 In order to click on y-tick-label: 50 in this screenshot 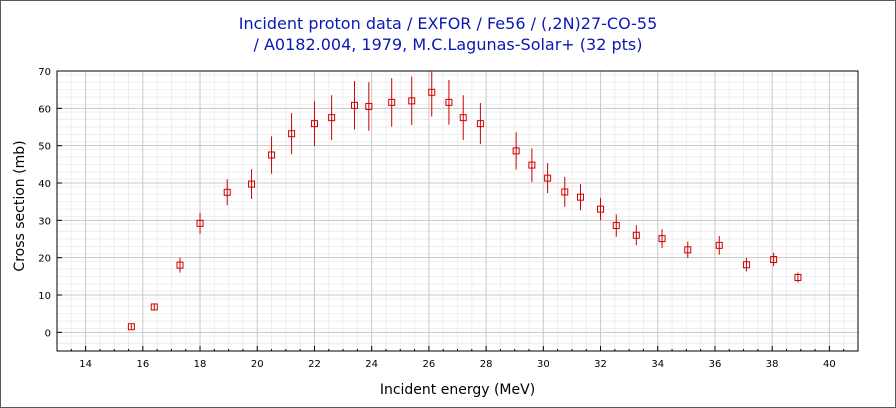, I will do `click(44, 147)`.